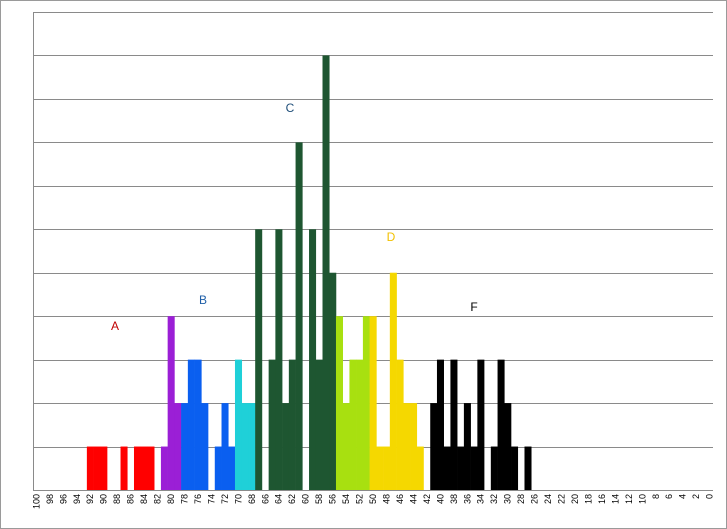 Image resolution: width=727 pixels, height=529 pixels. Describe the element at coordinates (279, 499) in the screenshot. I see `x-tick-label: 64` at that location.